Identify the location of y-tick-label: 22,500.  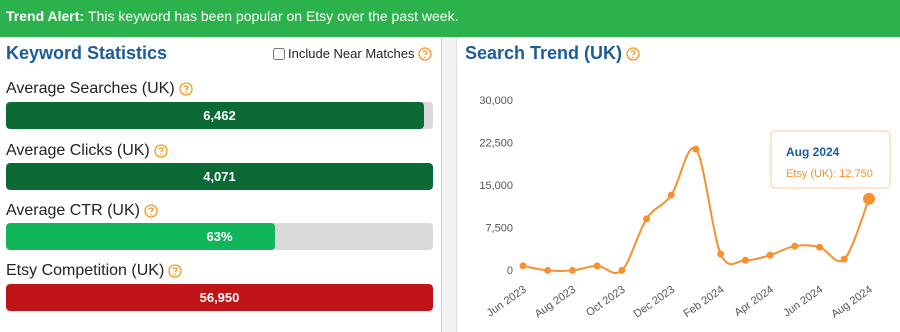
(496, 143).